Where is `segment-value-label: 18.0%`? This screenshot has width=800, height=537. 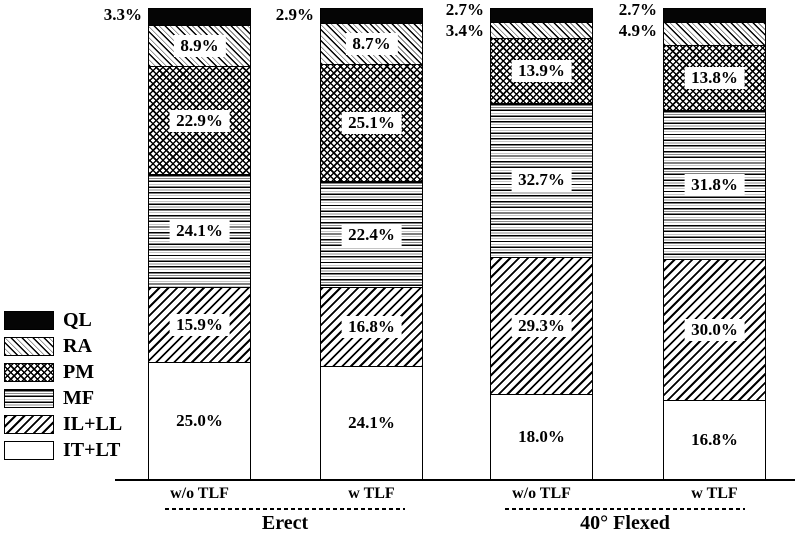 segment-value-label: 18.0% is located at coordinates (541, 437).